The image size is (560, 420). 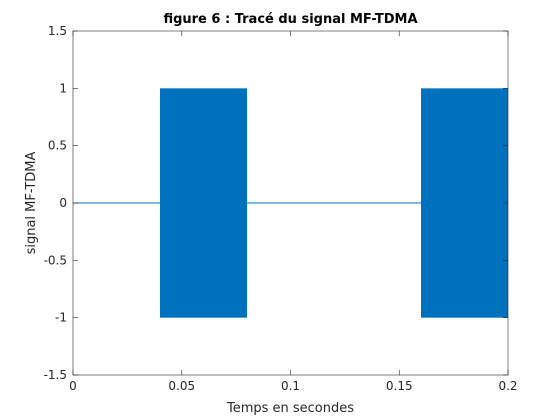 I want to click on x-tick-label: 0, so click(x=73, y=386).